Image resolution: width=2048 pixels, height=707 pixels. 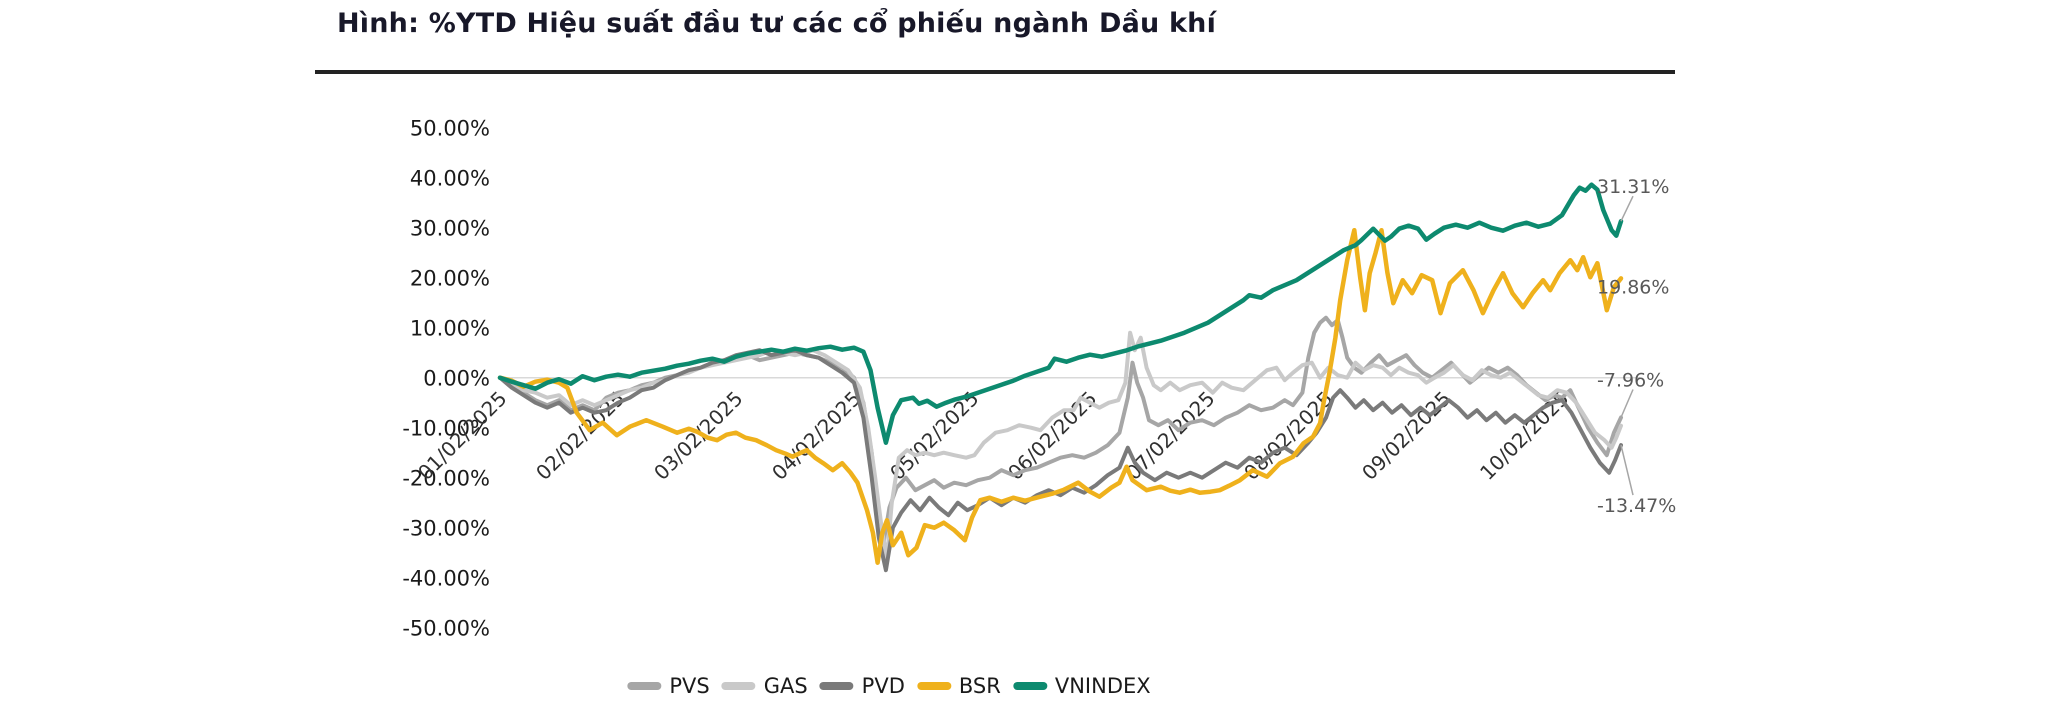 What do you see at coordinates (1630, 381) in the screenshot?
I see `end-label-pvs: -7.96%` at bounding box center [1630, 381].